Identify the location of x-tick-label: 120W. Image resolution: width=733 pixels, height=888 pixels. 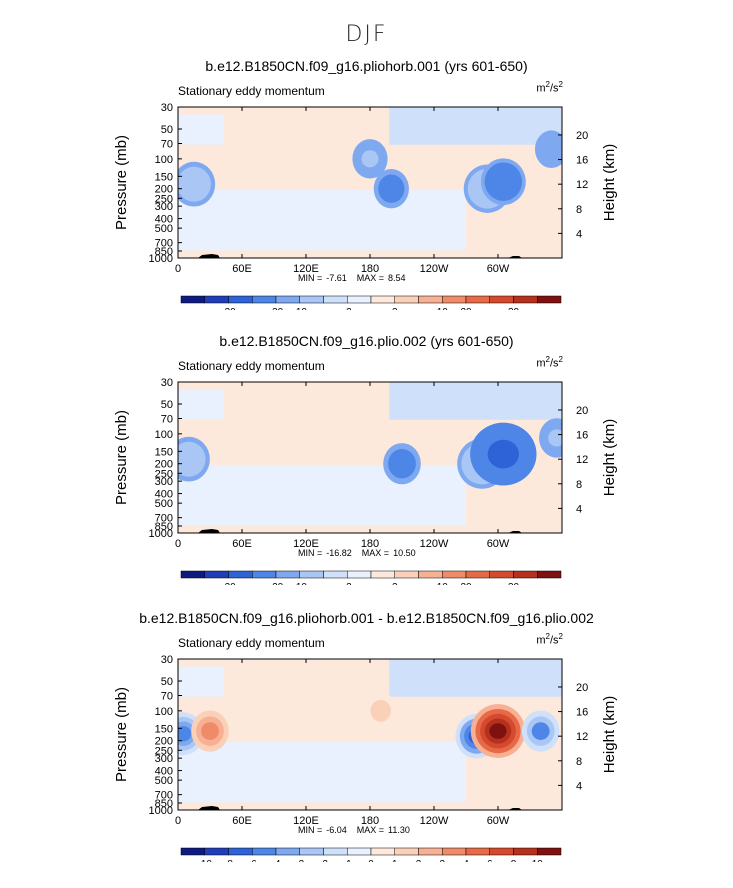
(434, 821).